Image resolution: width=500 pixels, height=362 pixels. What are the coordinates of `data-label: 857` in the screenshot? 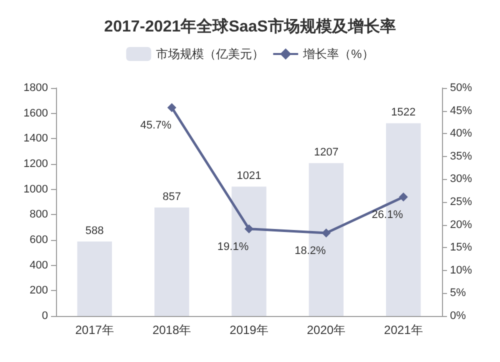 It's located at (171, 196).